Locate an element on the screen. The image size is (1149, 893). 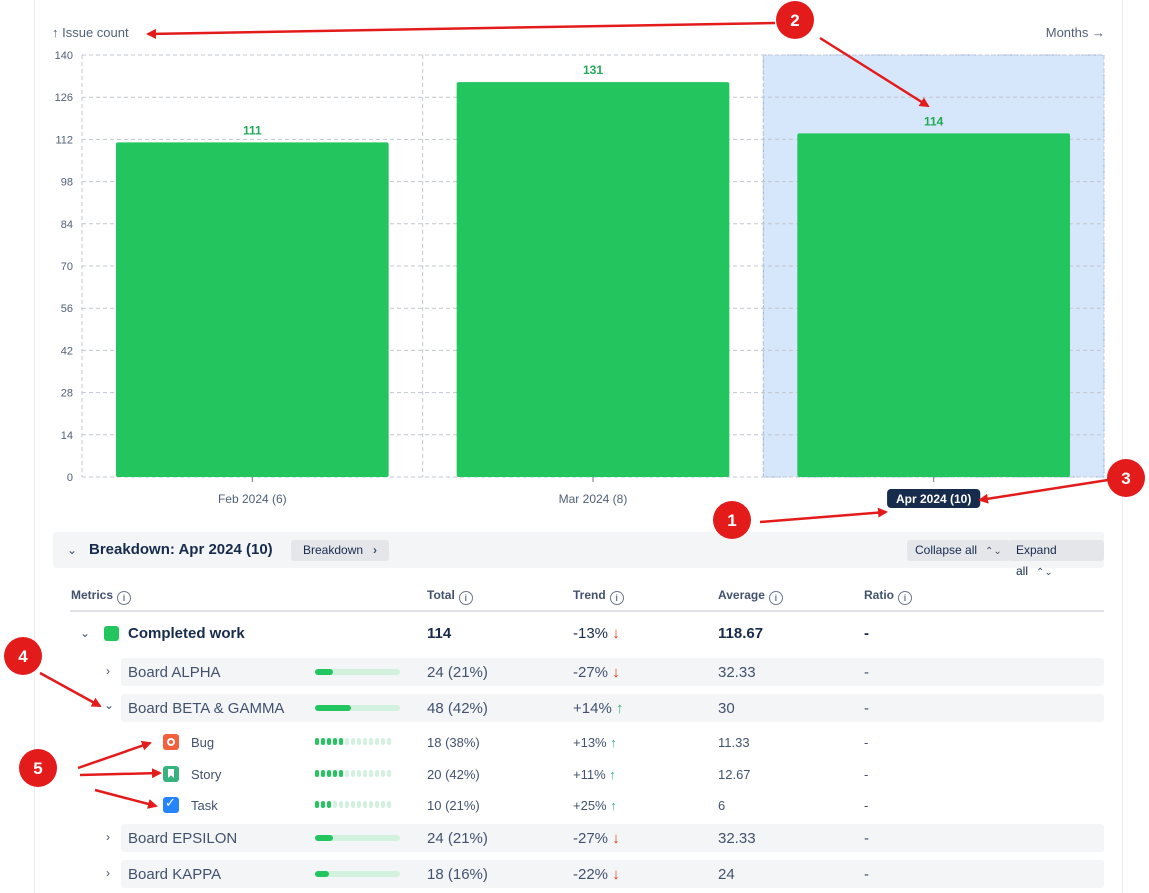
y-axis-title: ↑ Issue count is located at coordinates (90, 32).